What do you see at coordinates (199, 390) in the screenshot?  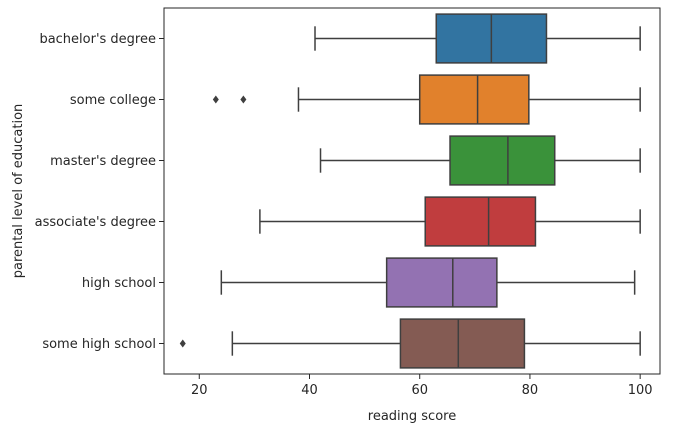 I see `x-tick-label: 20` at bounding box center [199, 390].